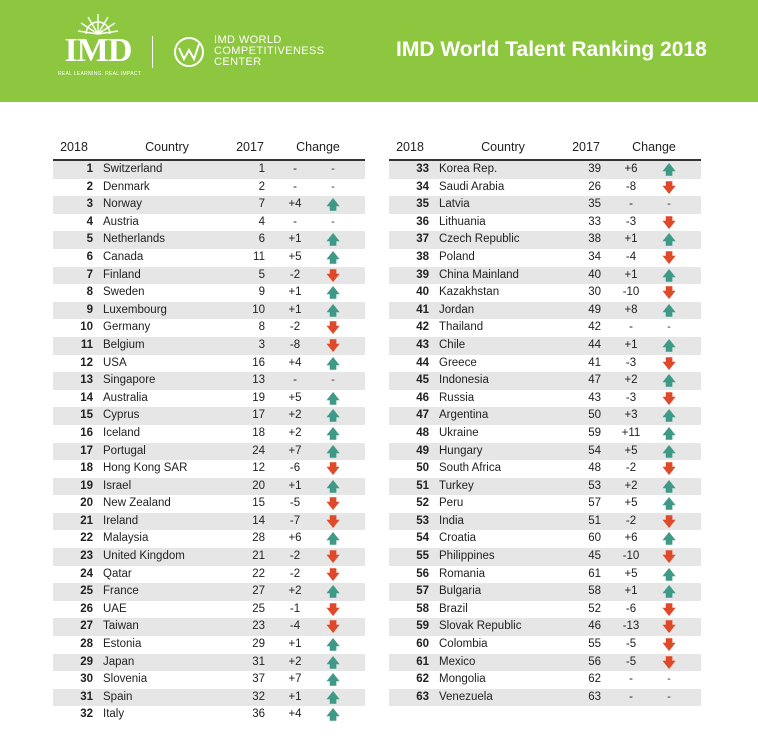 The width and height of the screenshot is (758, 752). Describe the element at coordinates (258, 591) in the screenshot. I see `prev-rank-cell: 27` at that location.